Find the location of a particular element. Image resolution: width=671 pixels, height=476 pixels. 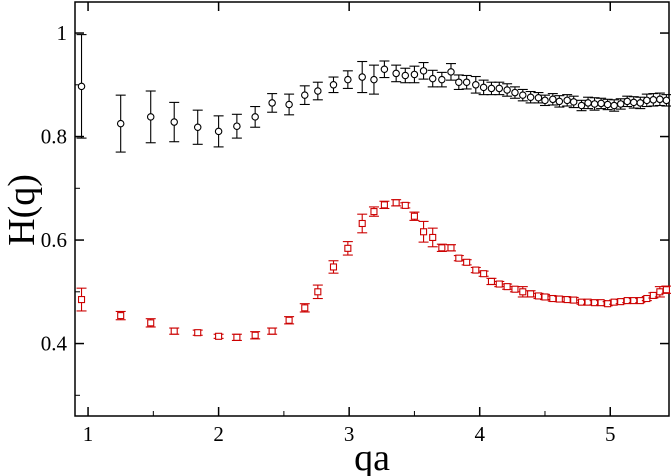

x-tick-label: 1 is located at coordinates (88, 434).